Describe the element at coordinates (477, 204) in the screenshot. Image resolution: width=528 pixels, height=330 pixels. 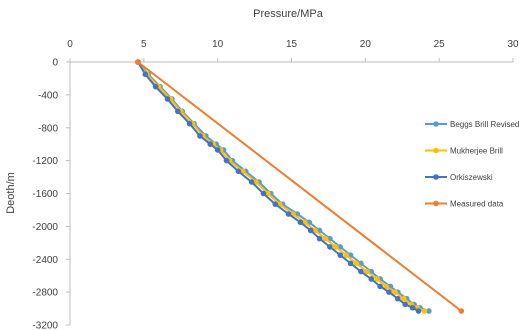
I see `legend-label: Measured data` at that location.